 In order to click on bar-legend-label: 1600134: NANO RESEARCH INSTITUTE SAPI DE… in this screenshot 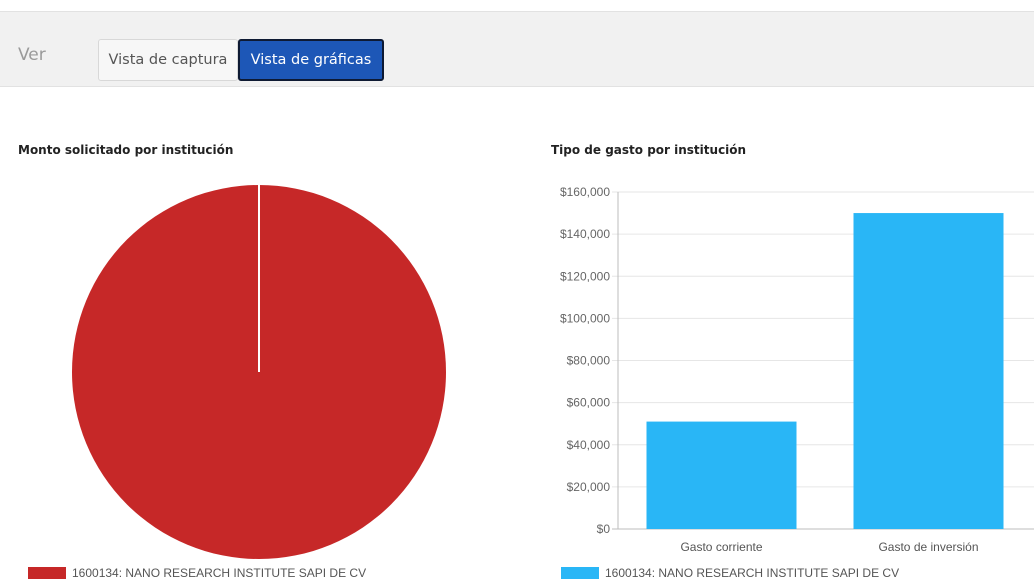, I will do `click(752, 573)`.